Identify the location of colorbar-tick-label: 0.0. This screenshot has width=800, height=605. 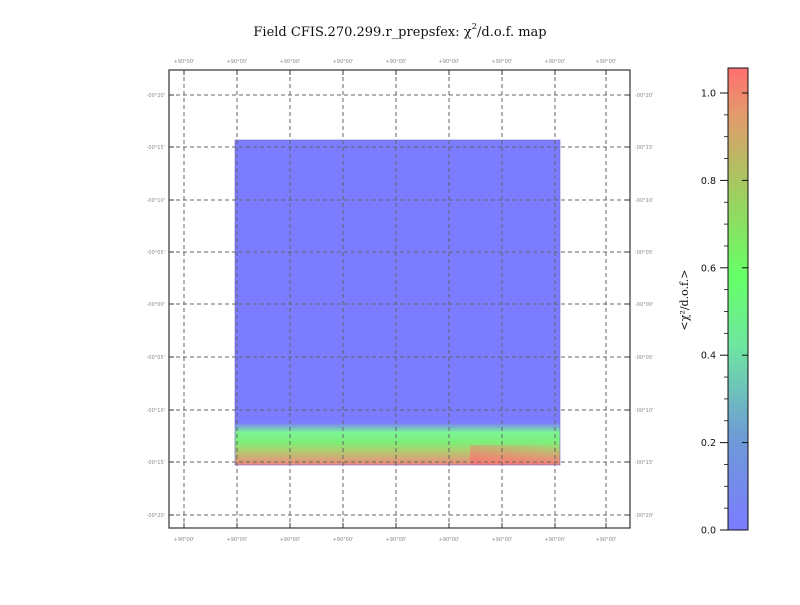
(708, 531).